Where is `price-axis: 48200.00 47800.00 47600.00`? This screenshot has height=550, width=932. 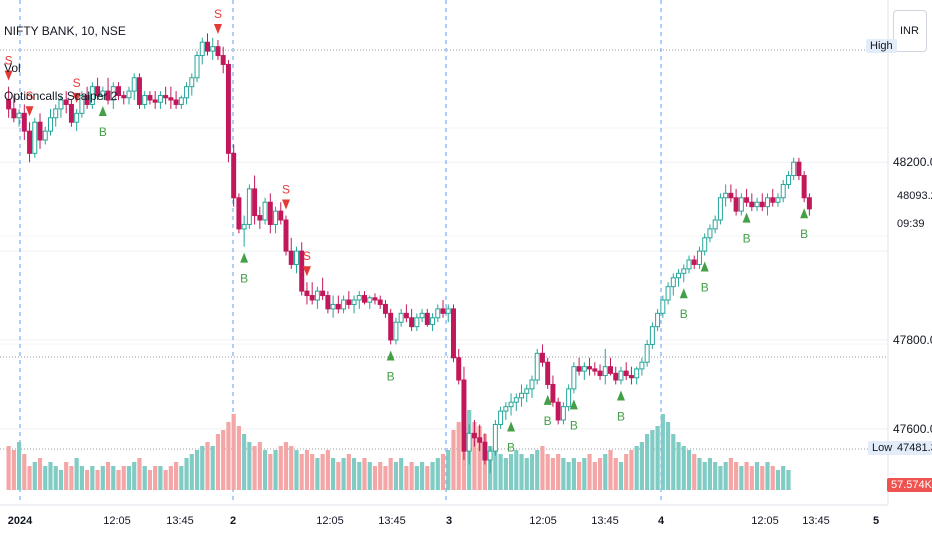 price-axis: 48200.00 47800.00 47600.00 is located at coordinates (909, 252).